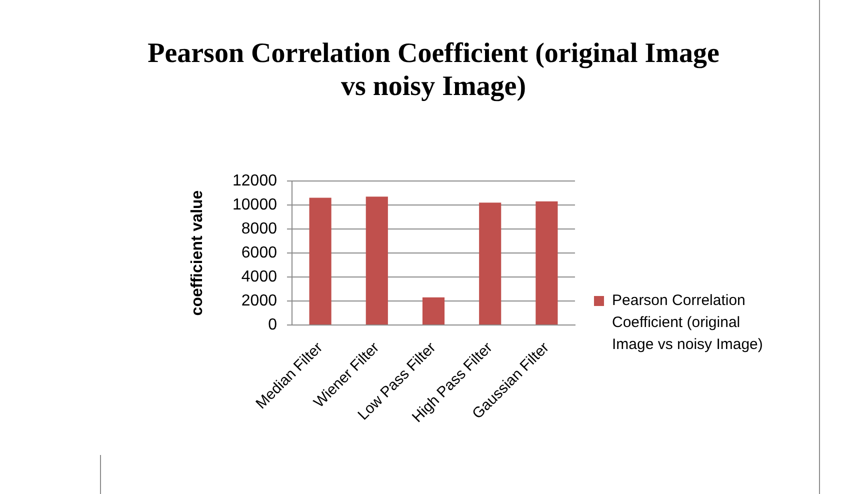  Describe the element at coordinates (255, 205) in the screenshot. I see `y-tick-label: 10000` at that location.